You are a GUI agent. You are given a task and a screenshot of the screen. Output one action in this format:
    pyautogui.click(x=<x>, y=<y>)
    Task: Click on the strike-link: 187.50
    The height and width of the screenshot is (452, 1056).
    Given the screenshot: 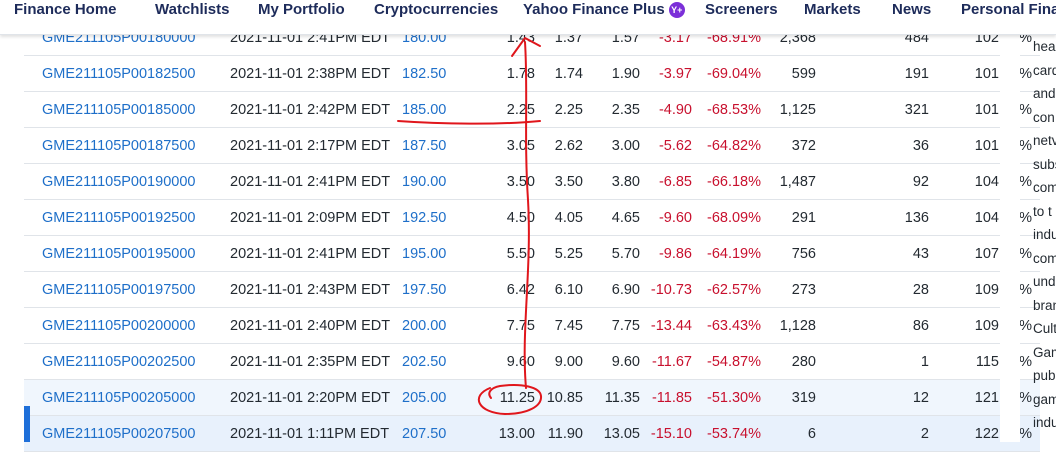 What is the action you would take?
    pyautogui.click(x=442, y=145)
    